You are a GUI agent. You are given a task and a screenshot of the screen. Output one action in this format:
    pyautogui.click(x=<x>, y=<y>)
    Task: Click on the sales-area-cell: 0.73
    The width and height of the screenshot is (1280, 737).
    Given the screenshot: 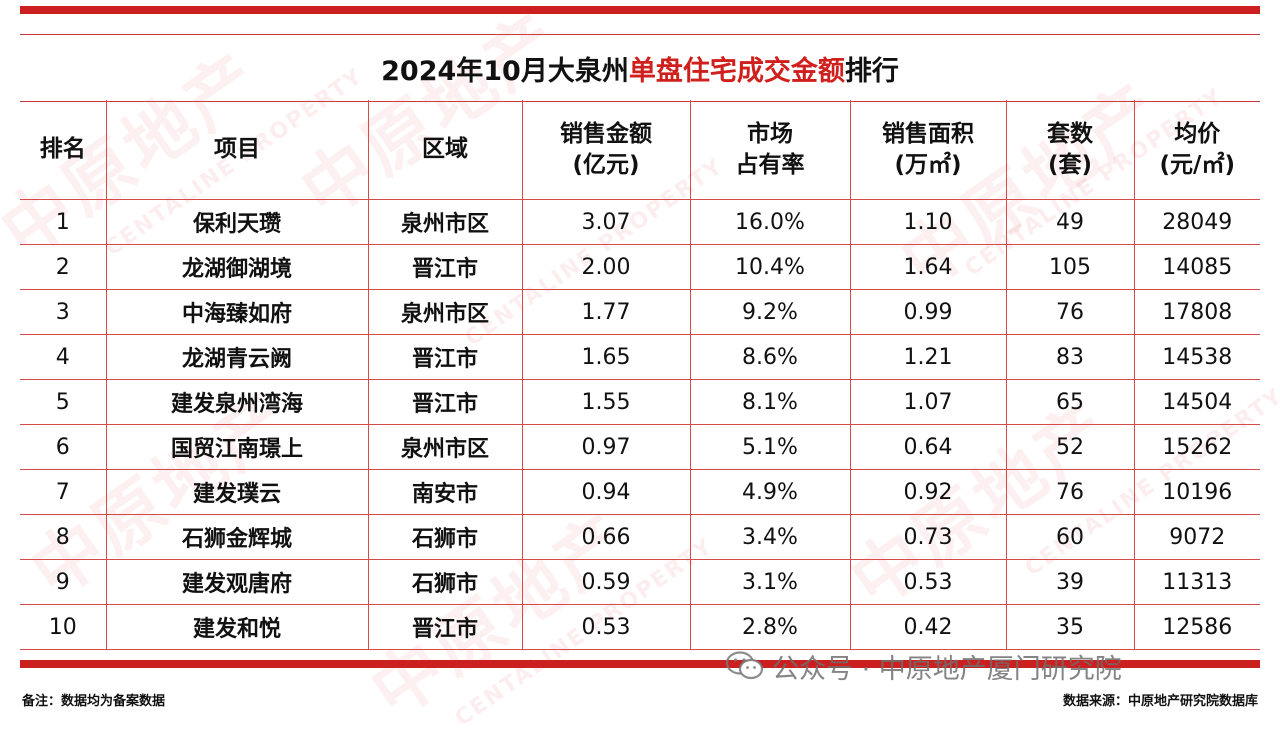 What is the action you would take?
    pyautogui.click(x=928, y=537)
    